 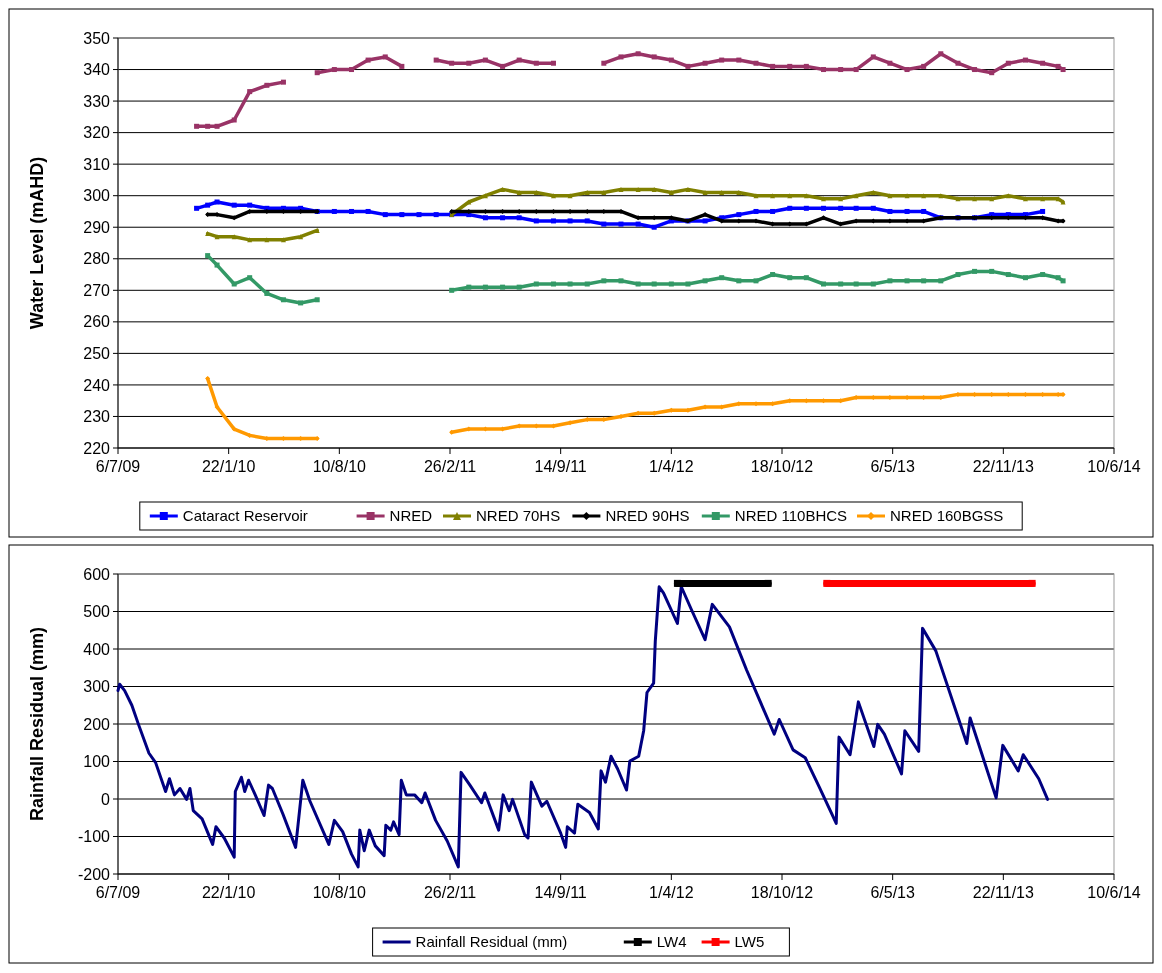 What do you see at coordinates (411, 516) in the screenshot?
I see `legend-label: NRED` at bounding box center [411, 516].